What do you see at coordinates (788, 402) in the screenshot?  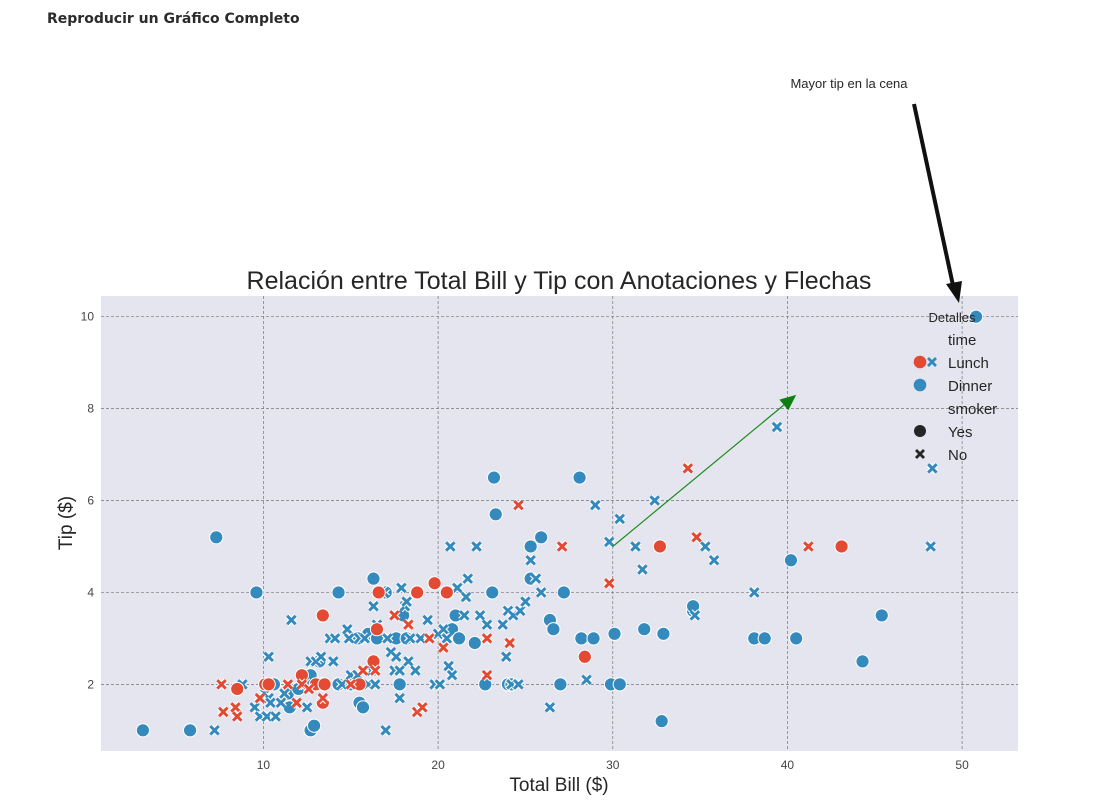 I see `green-arrow-head` at bounding box center [788, 402].